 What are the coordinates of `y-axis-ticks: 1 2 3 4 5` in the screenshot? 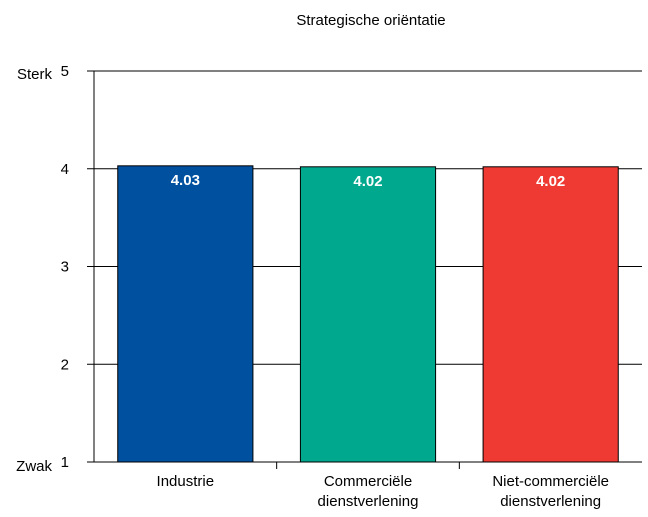 It's located at (77, 267).